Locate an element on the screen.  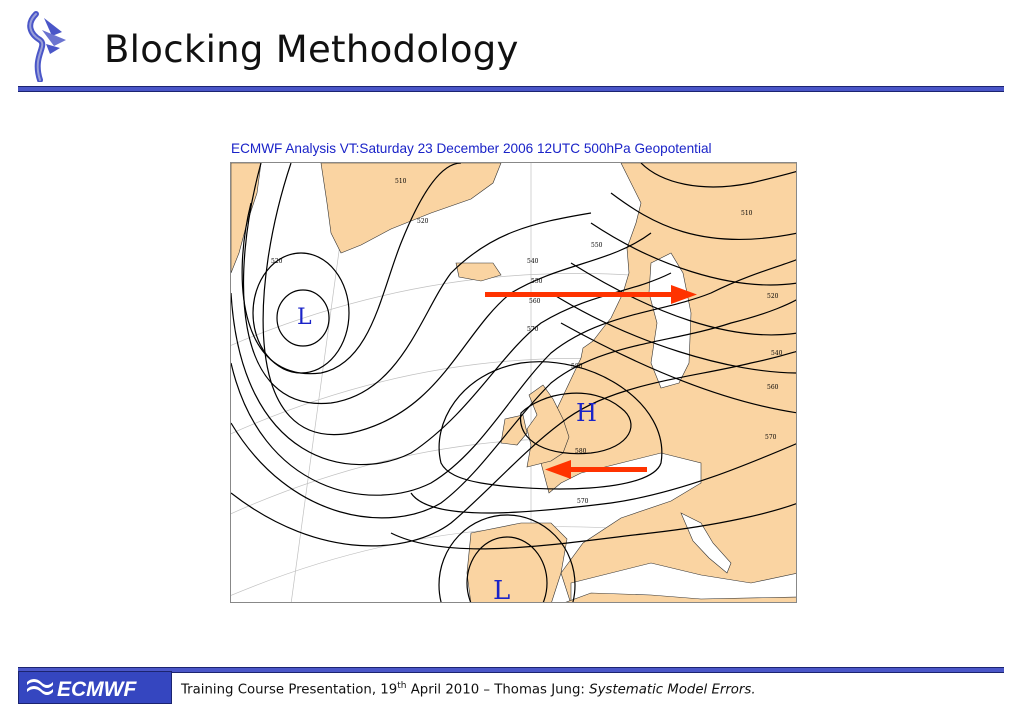
flow-arrows is located at coordinates (591, 382).